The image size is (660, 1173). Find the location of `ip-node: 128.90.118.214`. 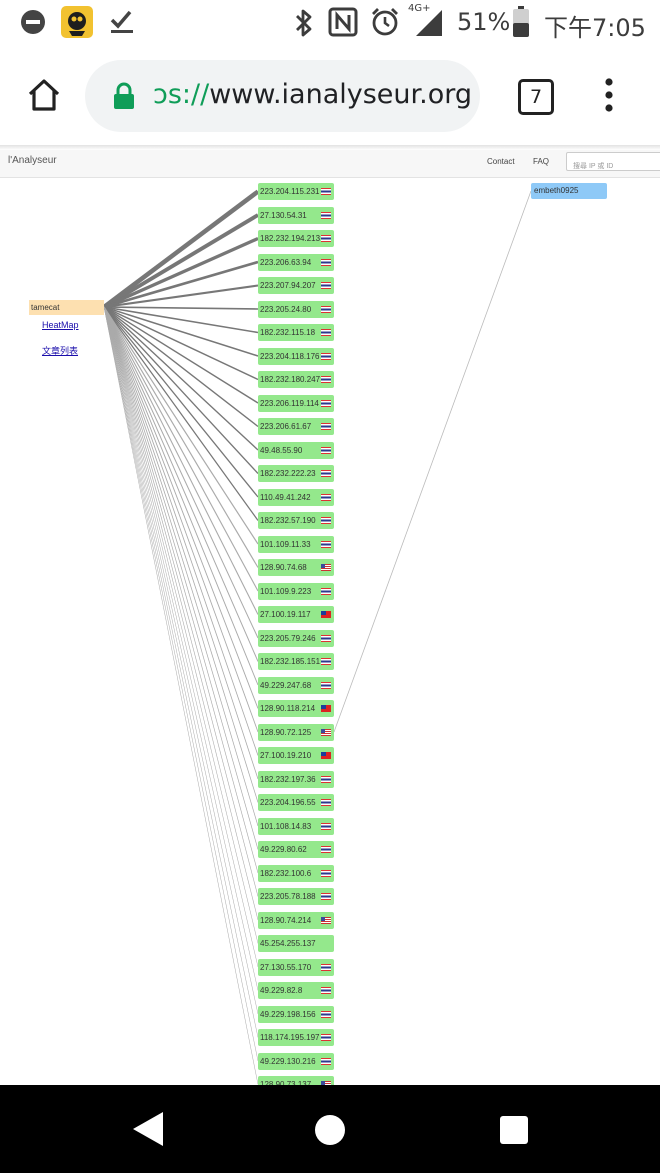

ip-node: 128.90.118.214 is located at coordinates (296, 708).